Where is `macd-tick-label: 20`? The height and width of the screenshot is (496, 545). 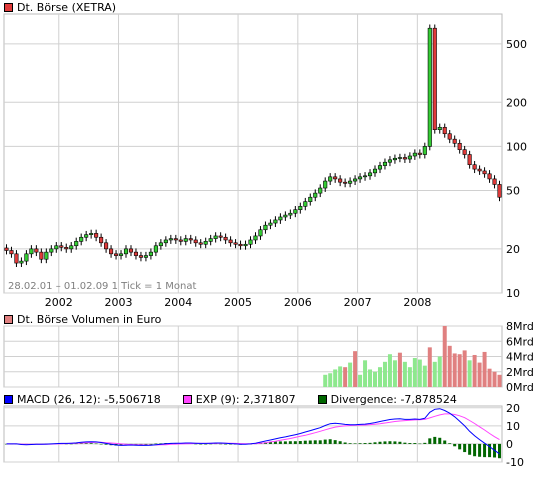 macd-tick-label: 20 is located at coordinates (513, 408).